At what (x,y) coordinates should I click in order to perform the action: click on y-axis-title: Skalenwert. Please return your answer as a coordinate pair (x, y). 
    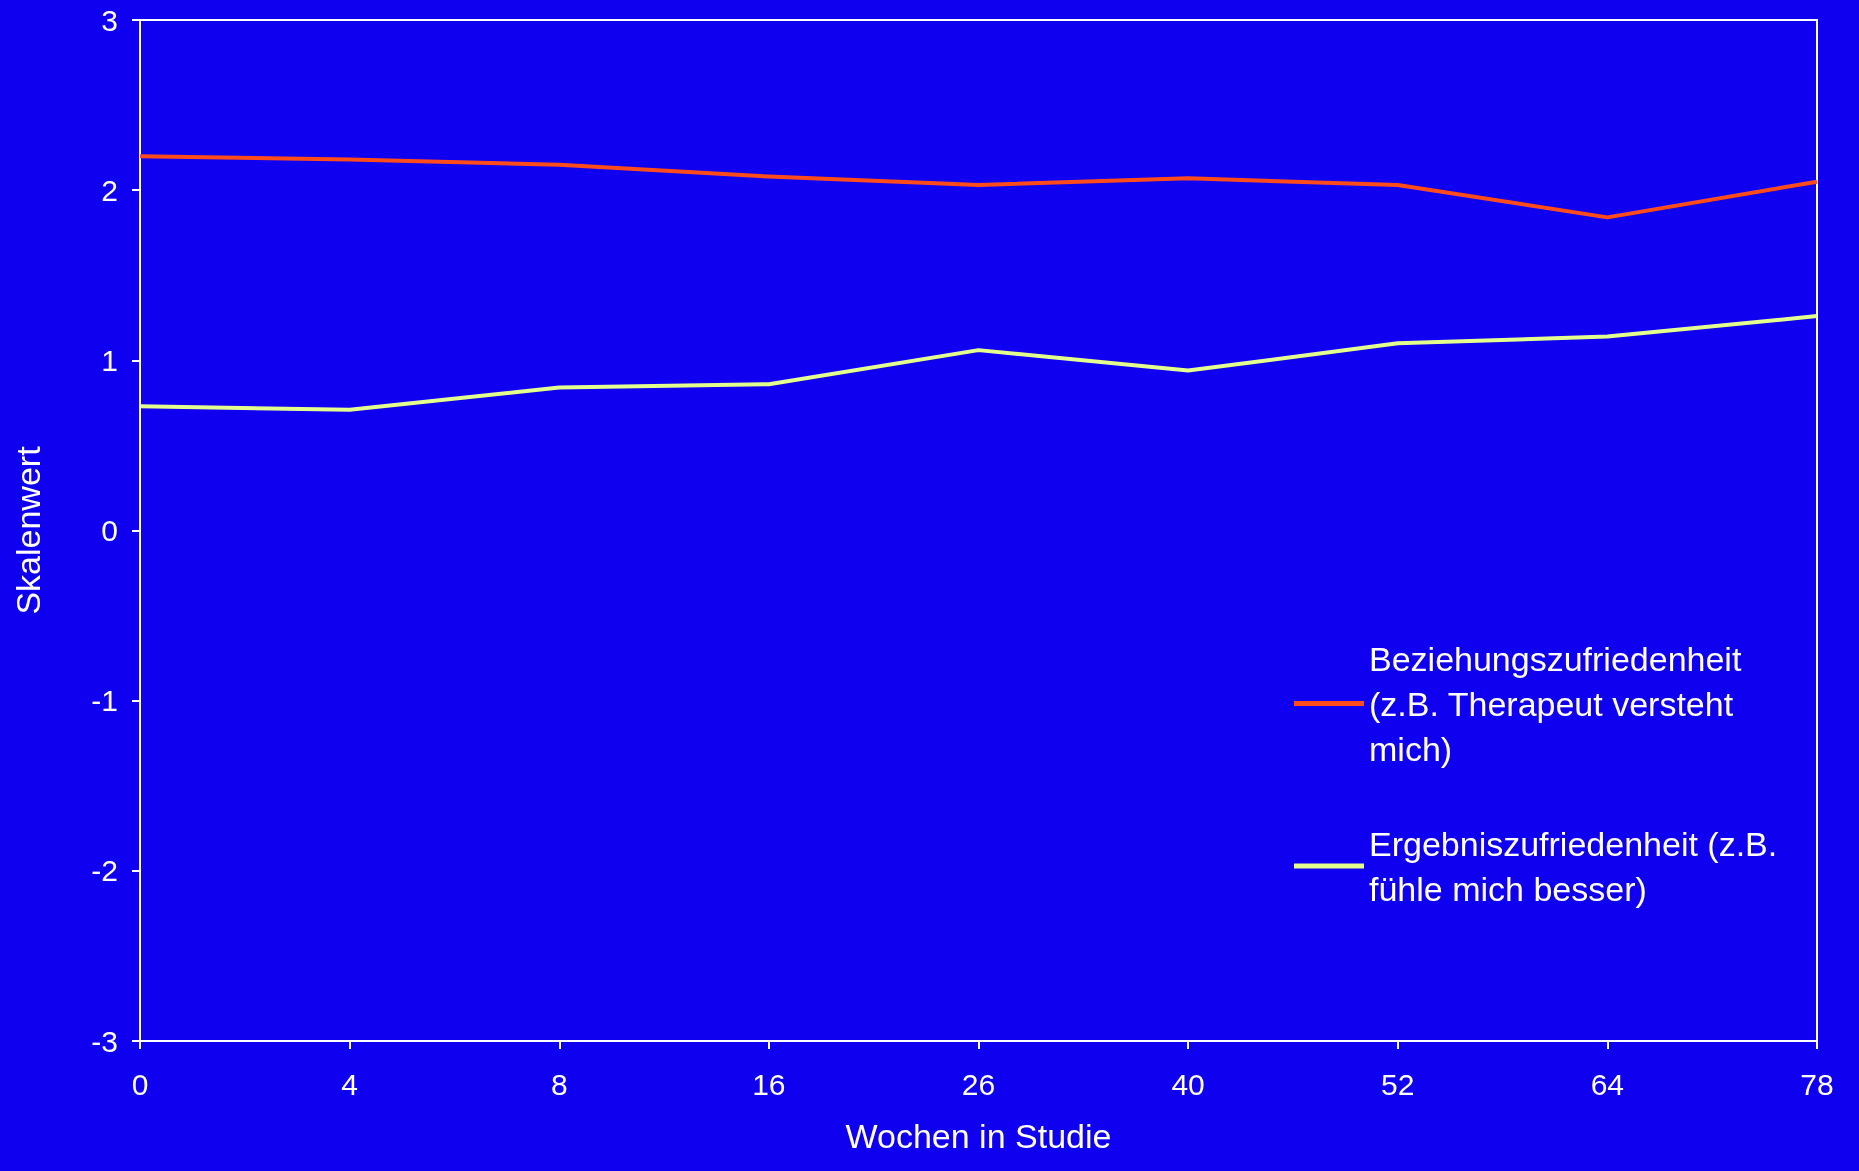
    Looking at the image, I should click on (28, 530).